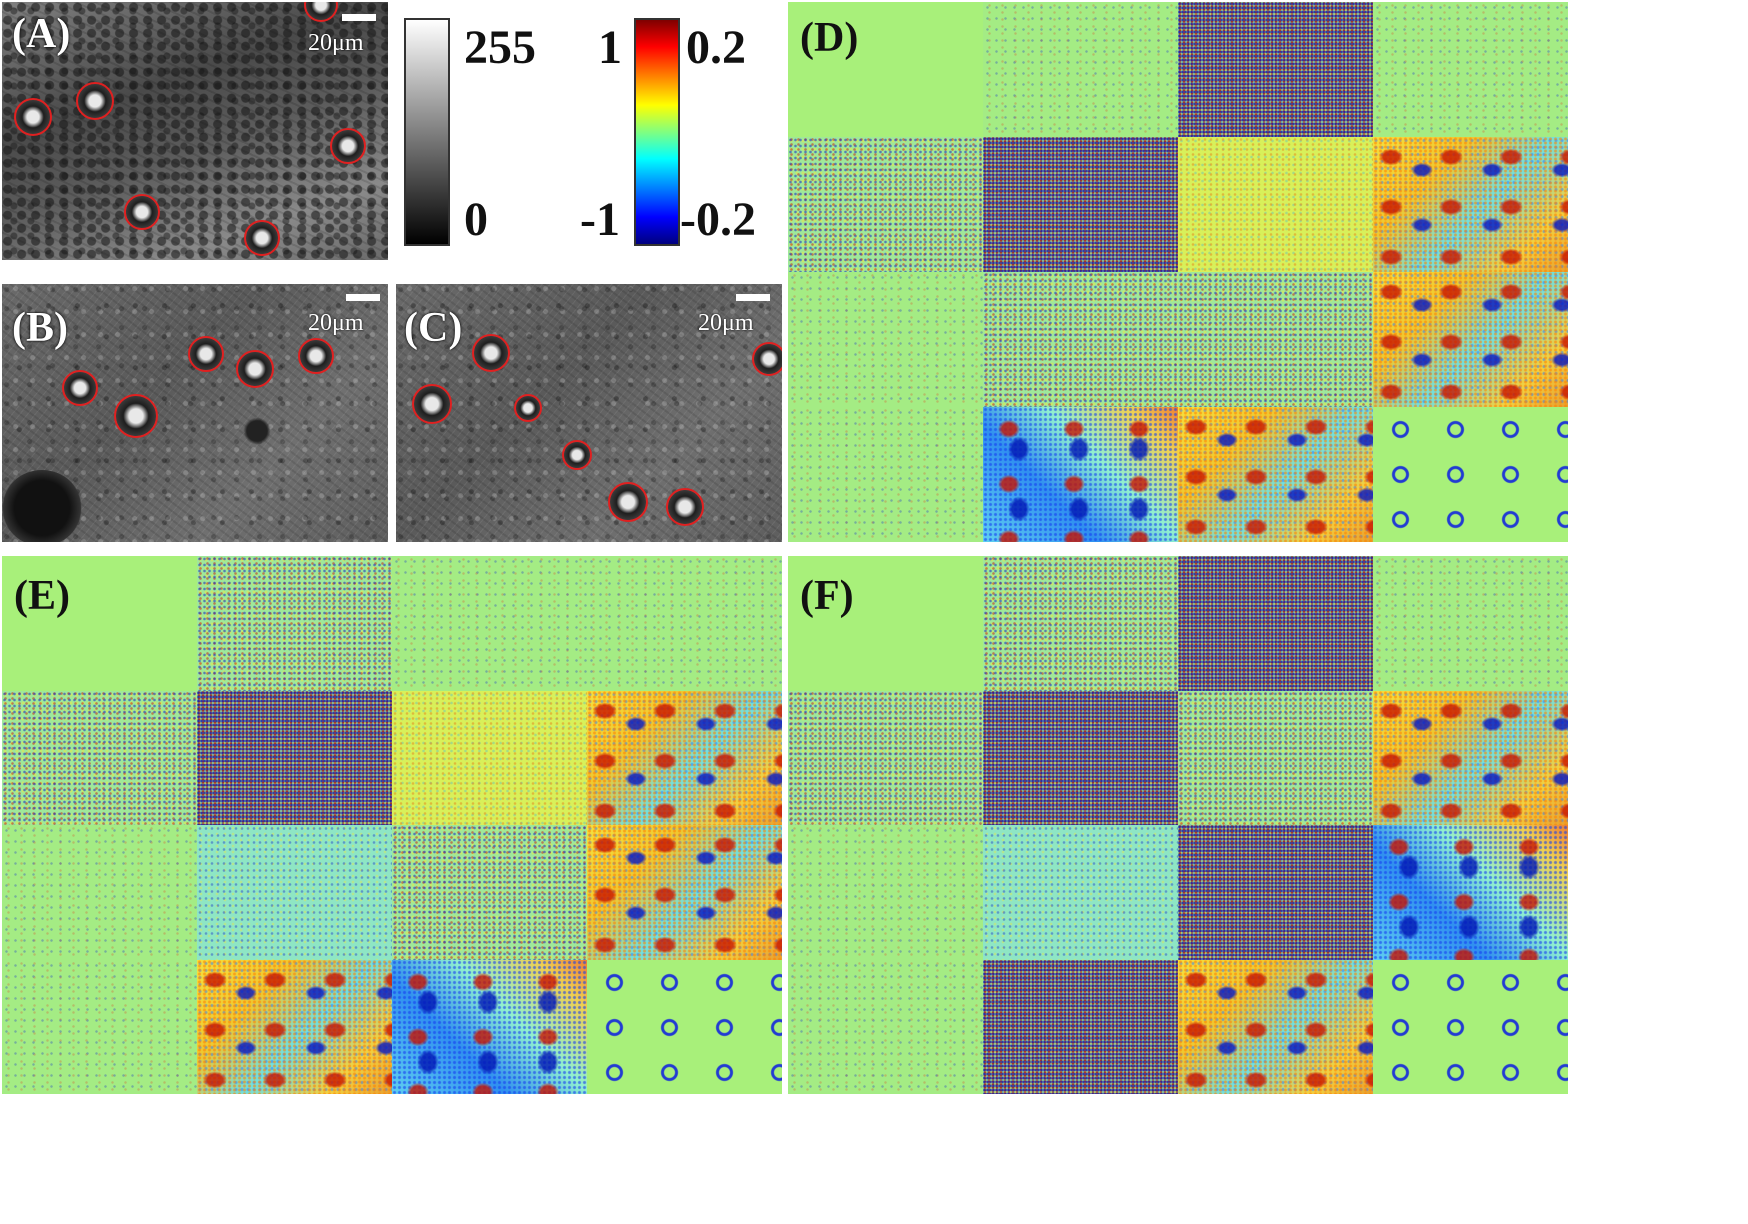 The height and width of the screenshot is (1224, 1748). What do you see at coordinates (829, 38) in the screenshot?
I see `panel-d-label: (D)` at bounding box center [829, 38].